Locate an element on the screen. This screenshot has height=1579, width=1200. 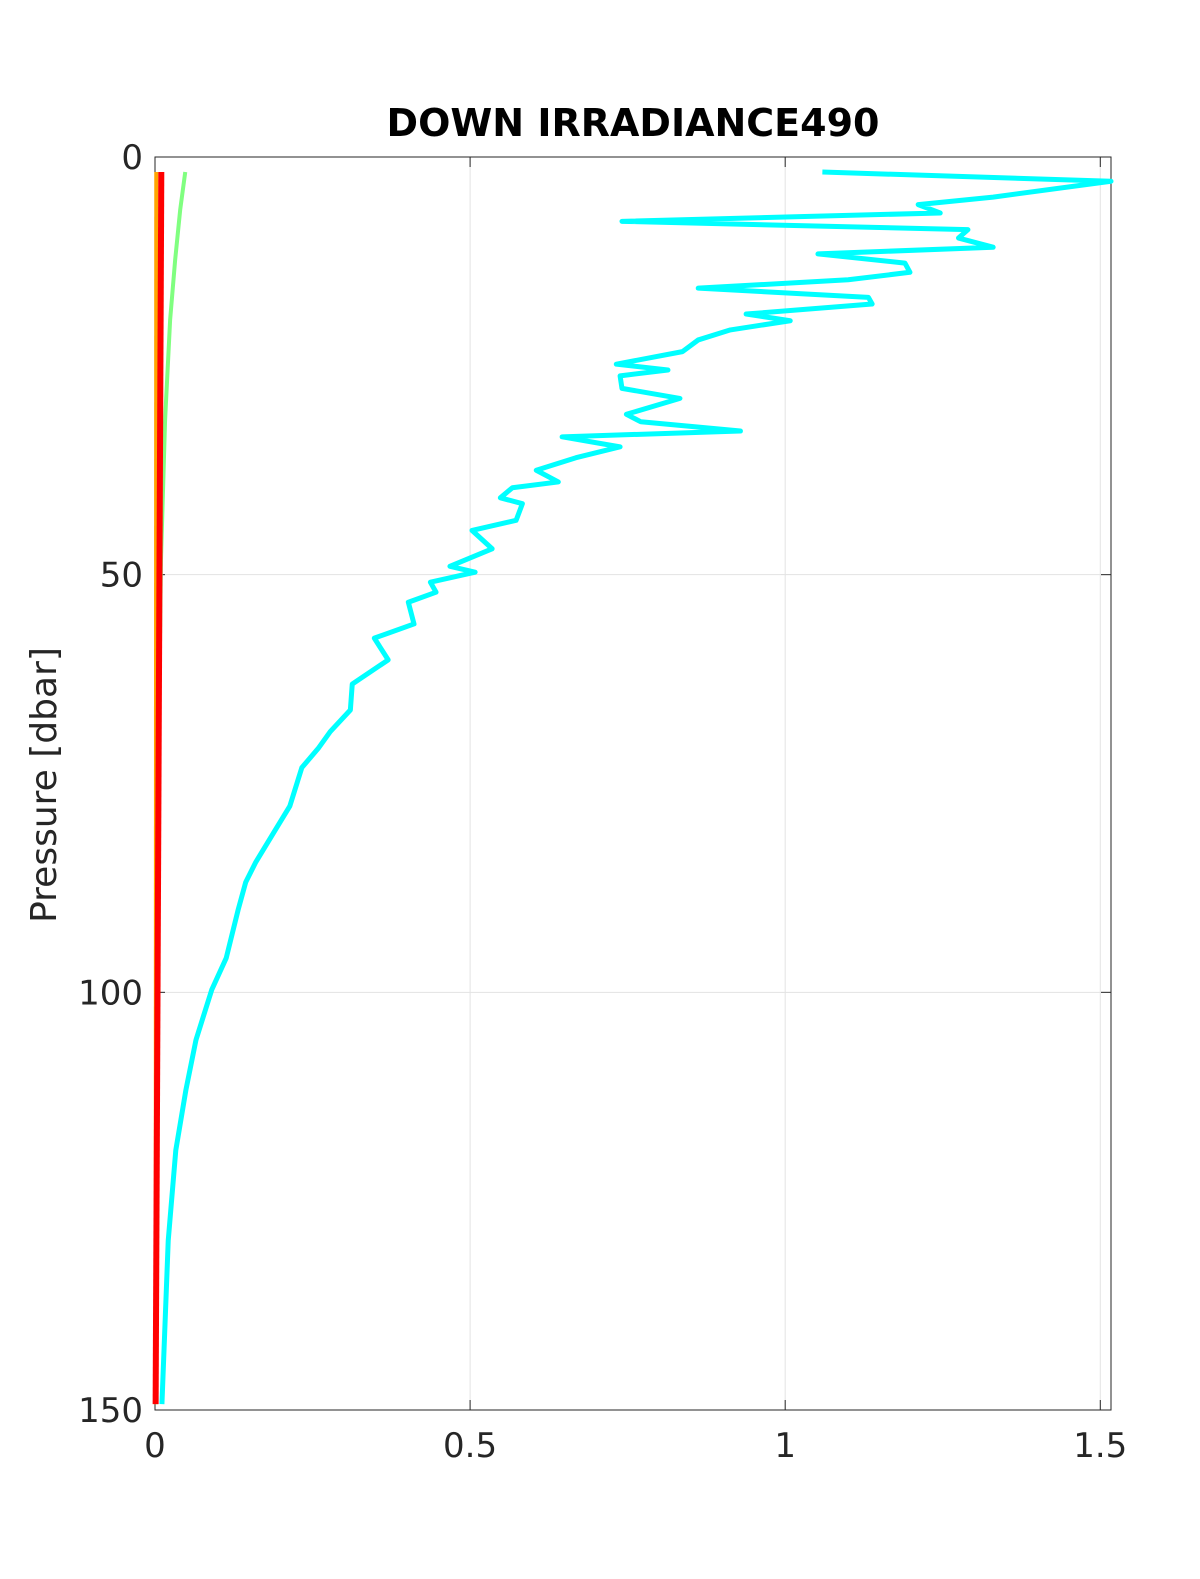
y-tick-label: 50 is located at coordinates (121, 576).